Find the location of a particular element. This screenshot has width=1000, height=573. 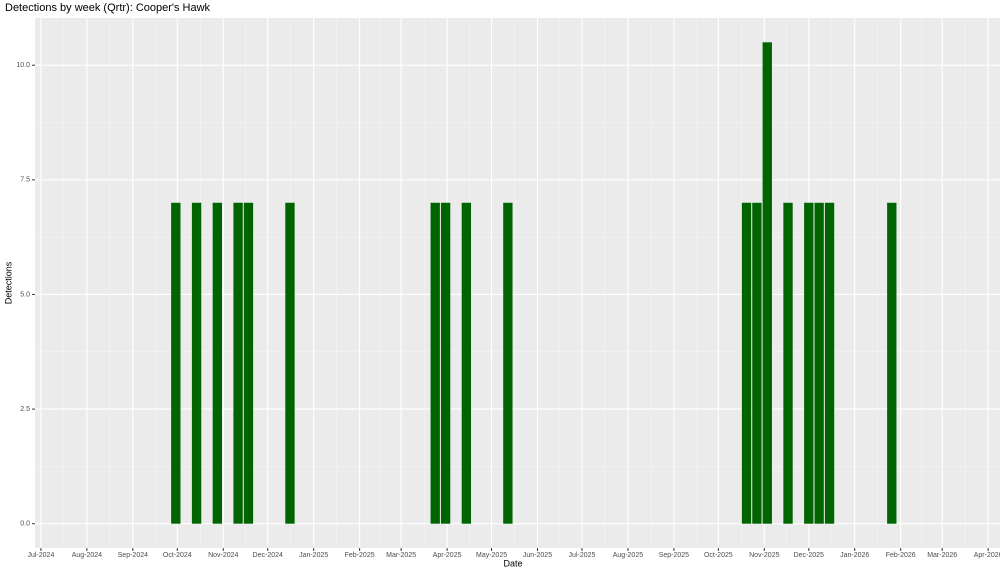

x-tick-label: Nov-2024 is located at coordinates (223, 555).